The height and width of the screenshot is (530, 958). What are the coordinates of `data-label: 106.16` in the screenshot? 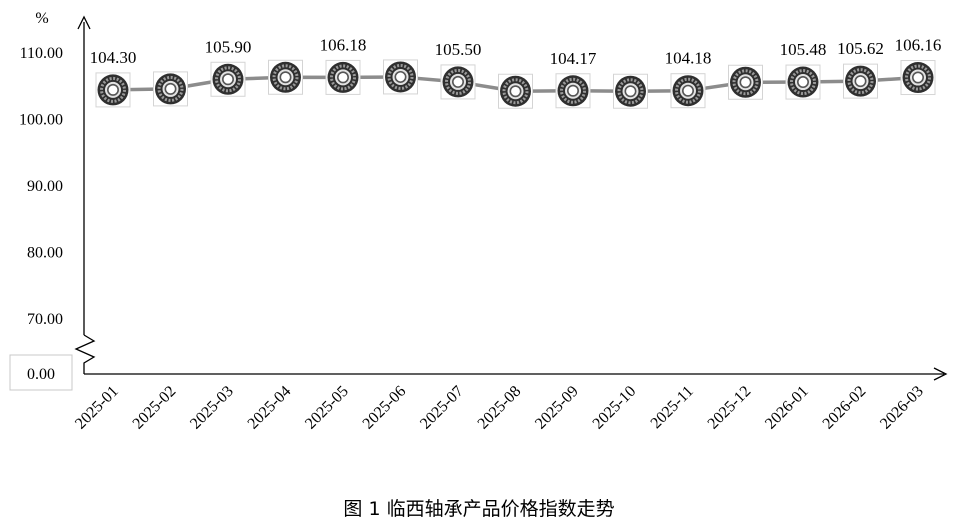 It's located at (918, 45).